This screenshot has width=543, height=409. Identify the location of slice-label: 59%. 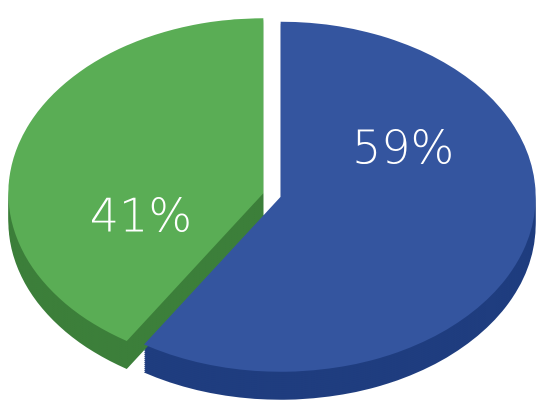
(403, 148).